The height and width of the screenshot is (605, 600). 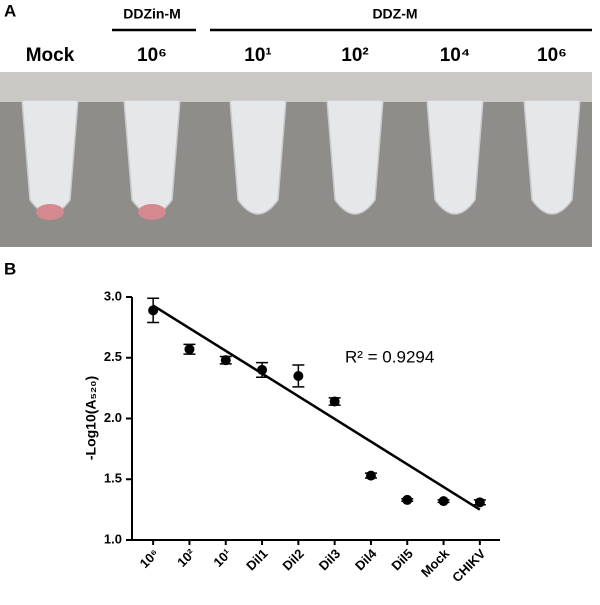 What do you see at coordinates (455, 55) in the screenshot?
I see `tube-label: 10⁴` at bounding box center [455, 55].